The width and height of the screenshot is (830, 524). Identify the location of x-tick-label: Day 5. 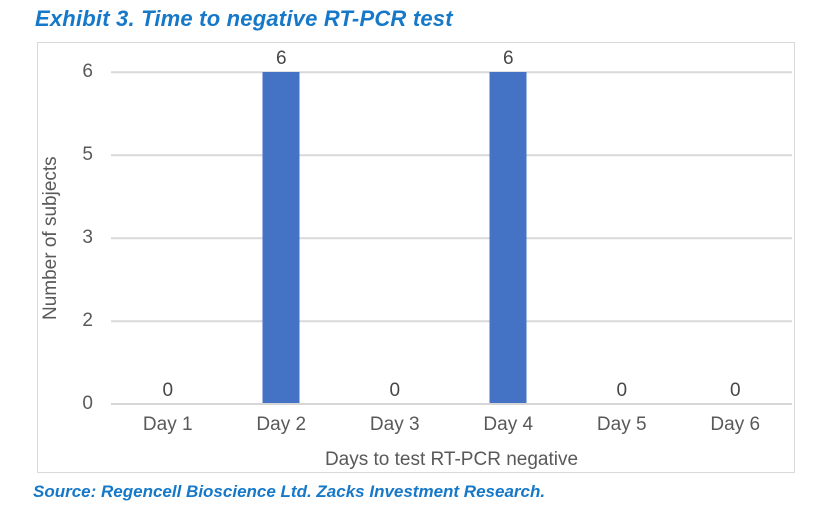
(621, 424).